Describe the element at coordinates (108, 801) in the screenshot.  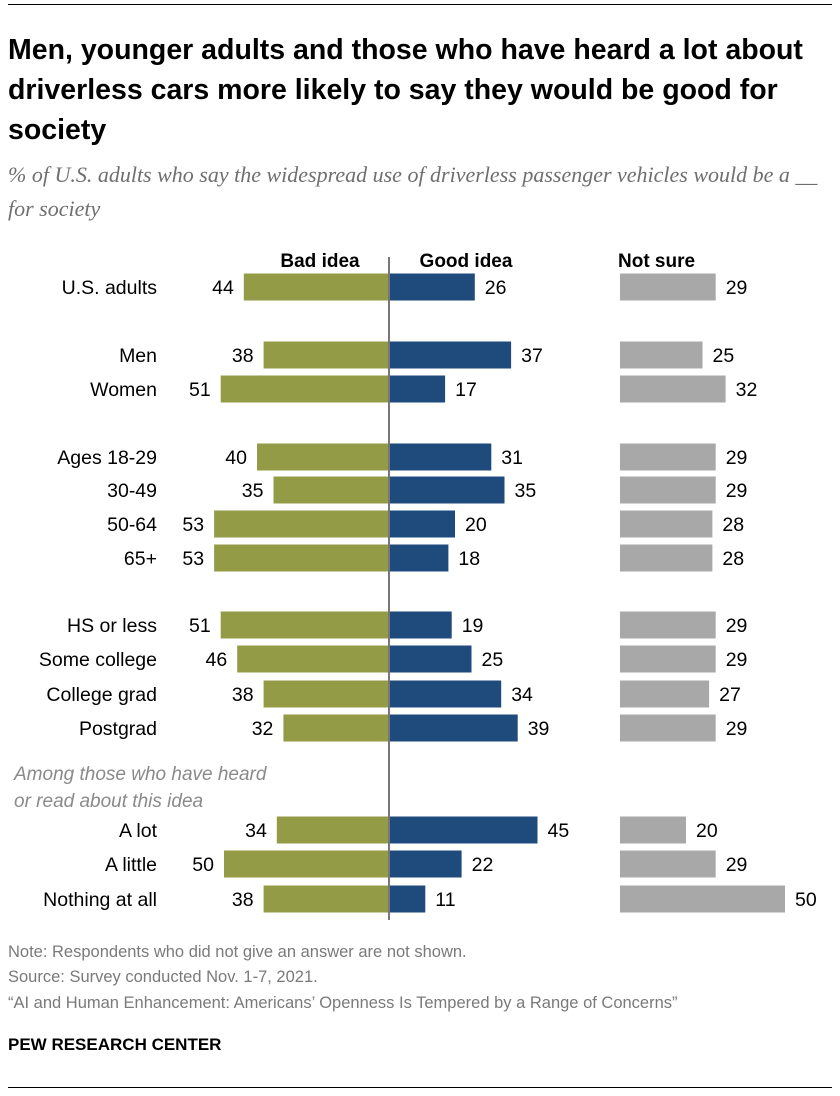
I see `group-annotation-line-2: or read about this idea` at that location.